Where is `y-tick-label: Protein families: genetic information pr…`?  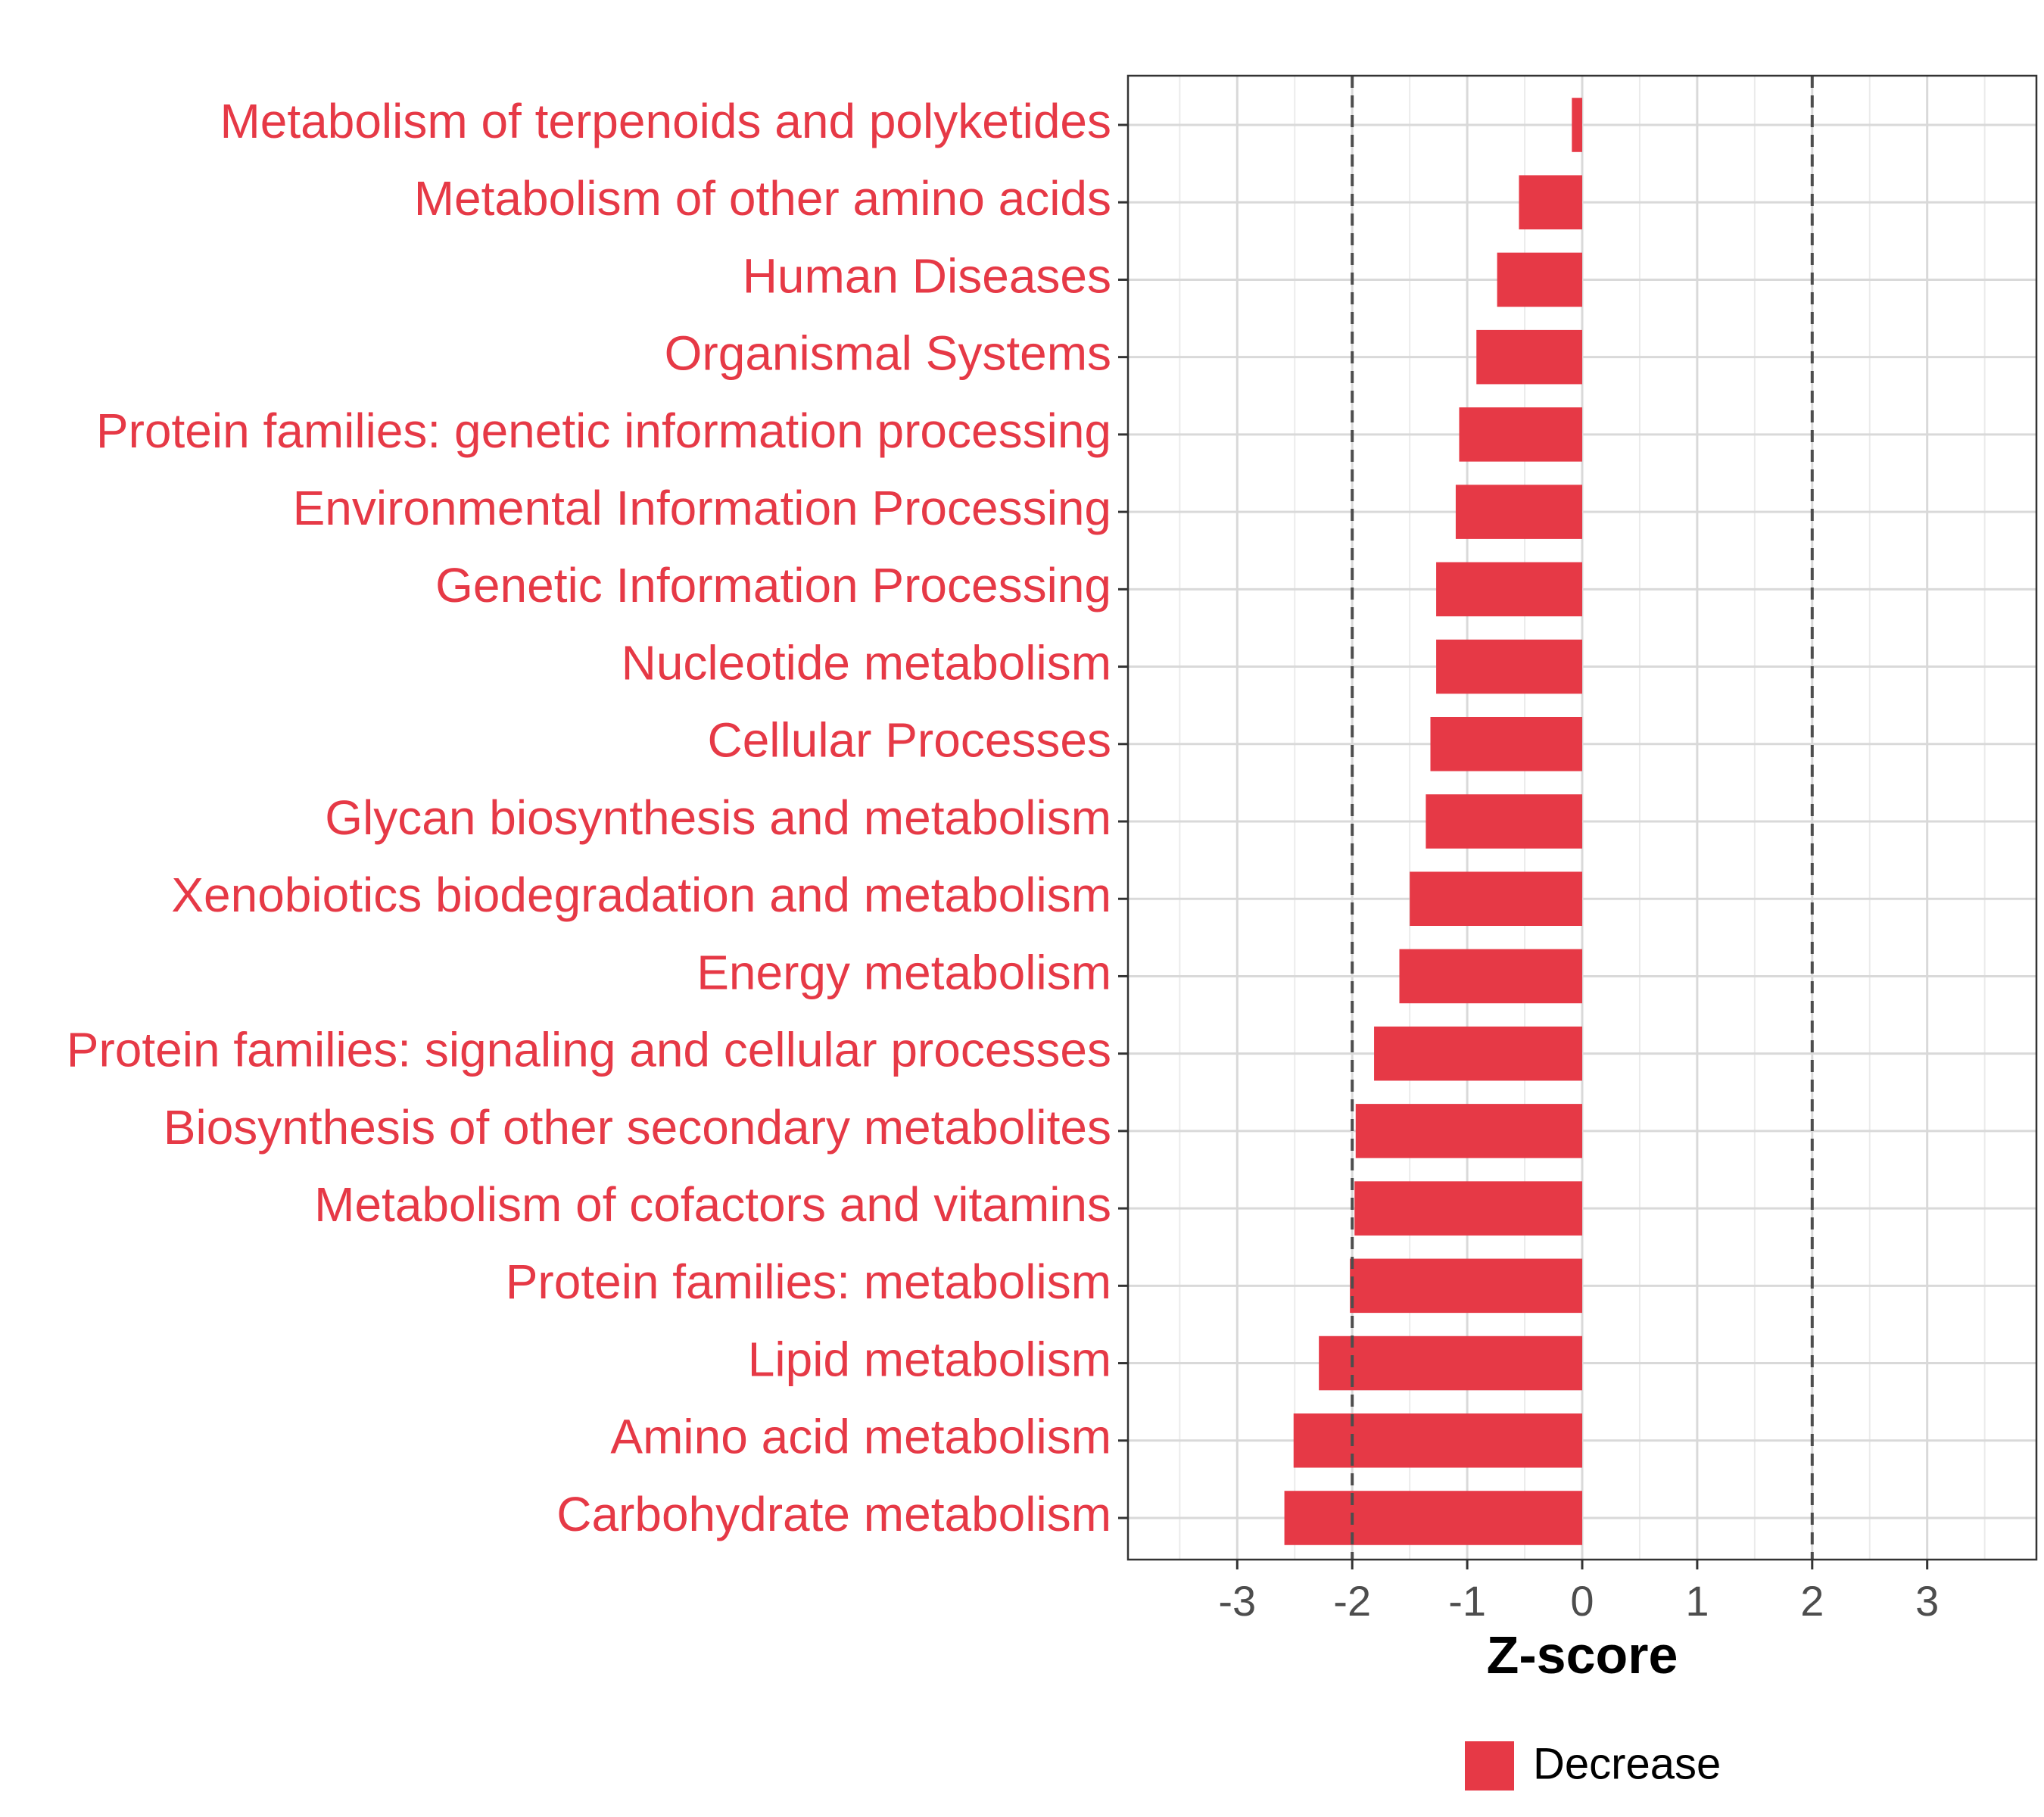 y-tick-label: Protein families: genetic information pr… is located at coordinates (603, 431).